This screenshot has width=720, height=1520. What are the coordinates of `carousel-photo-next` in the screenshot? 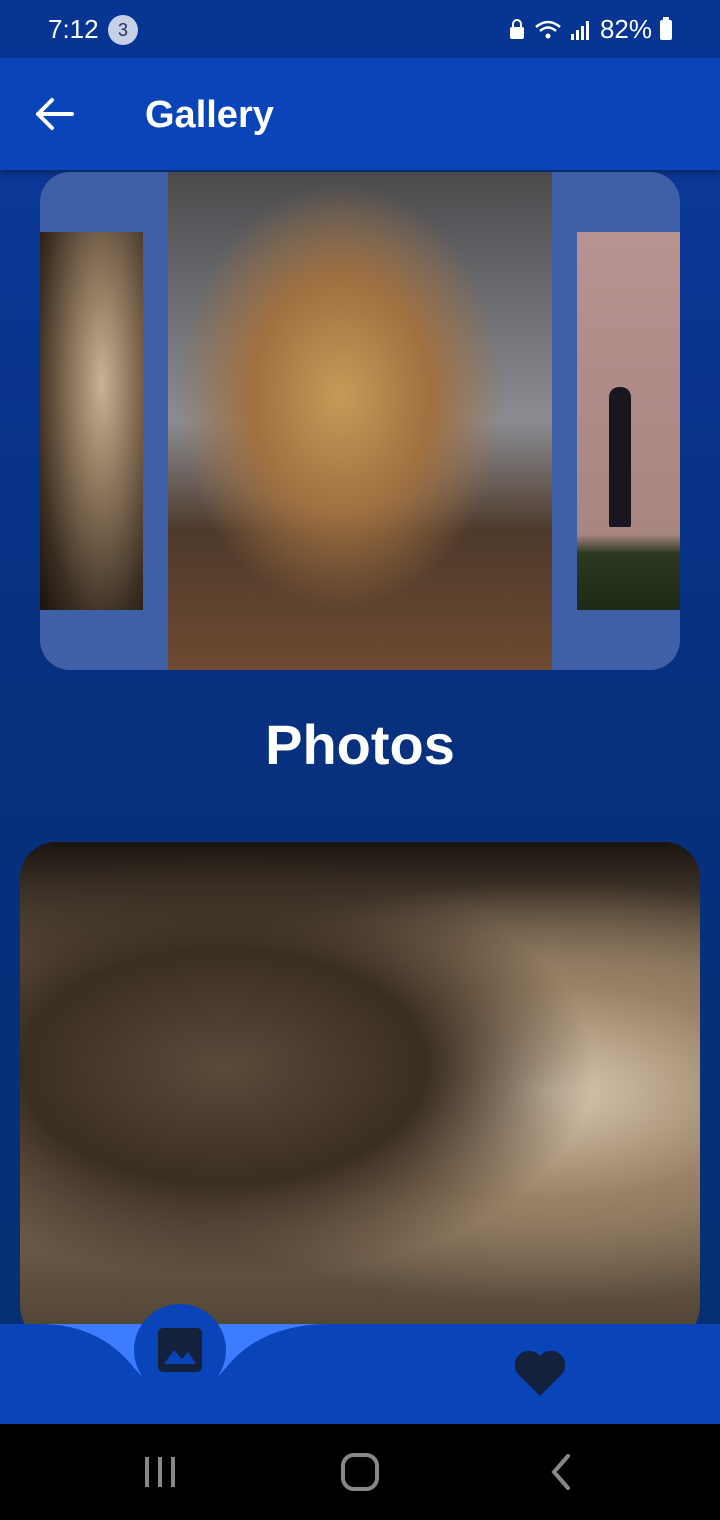 It's located at (628, 421).